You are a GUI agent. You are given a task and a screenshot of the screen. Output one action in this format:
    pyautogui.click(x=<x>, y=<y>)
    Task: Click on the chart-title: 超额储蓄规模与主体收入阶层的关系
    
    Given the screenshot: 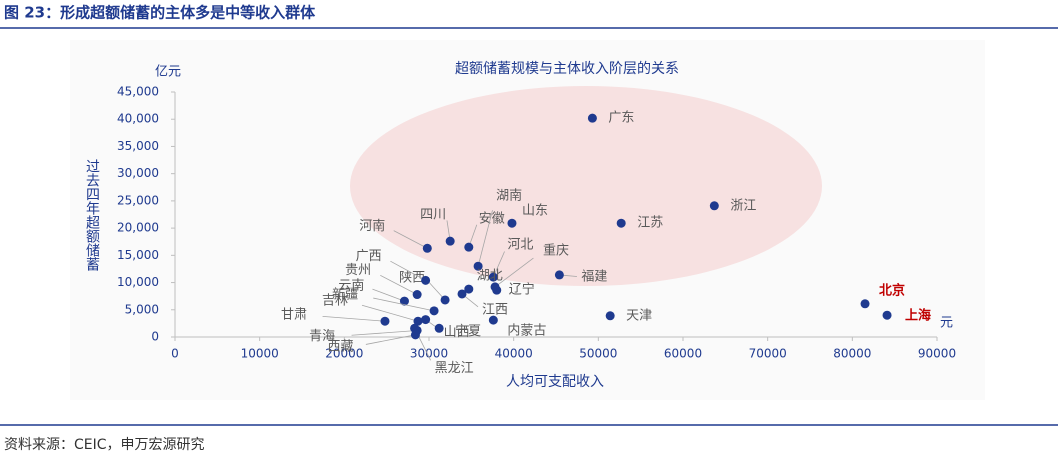 What is the action you would take?
    pyautogui.click(x=567, y=69)
    